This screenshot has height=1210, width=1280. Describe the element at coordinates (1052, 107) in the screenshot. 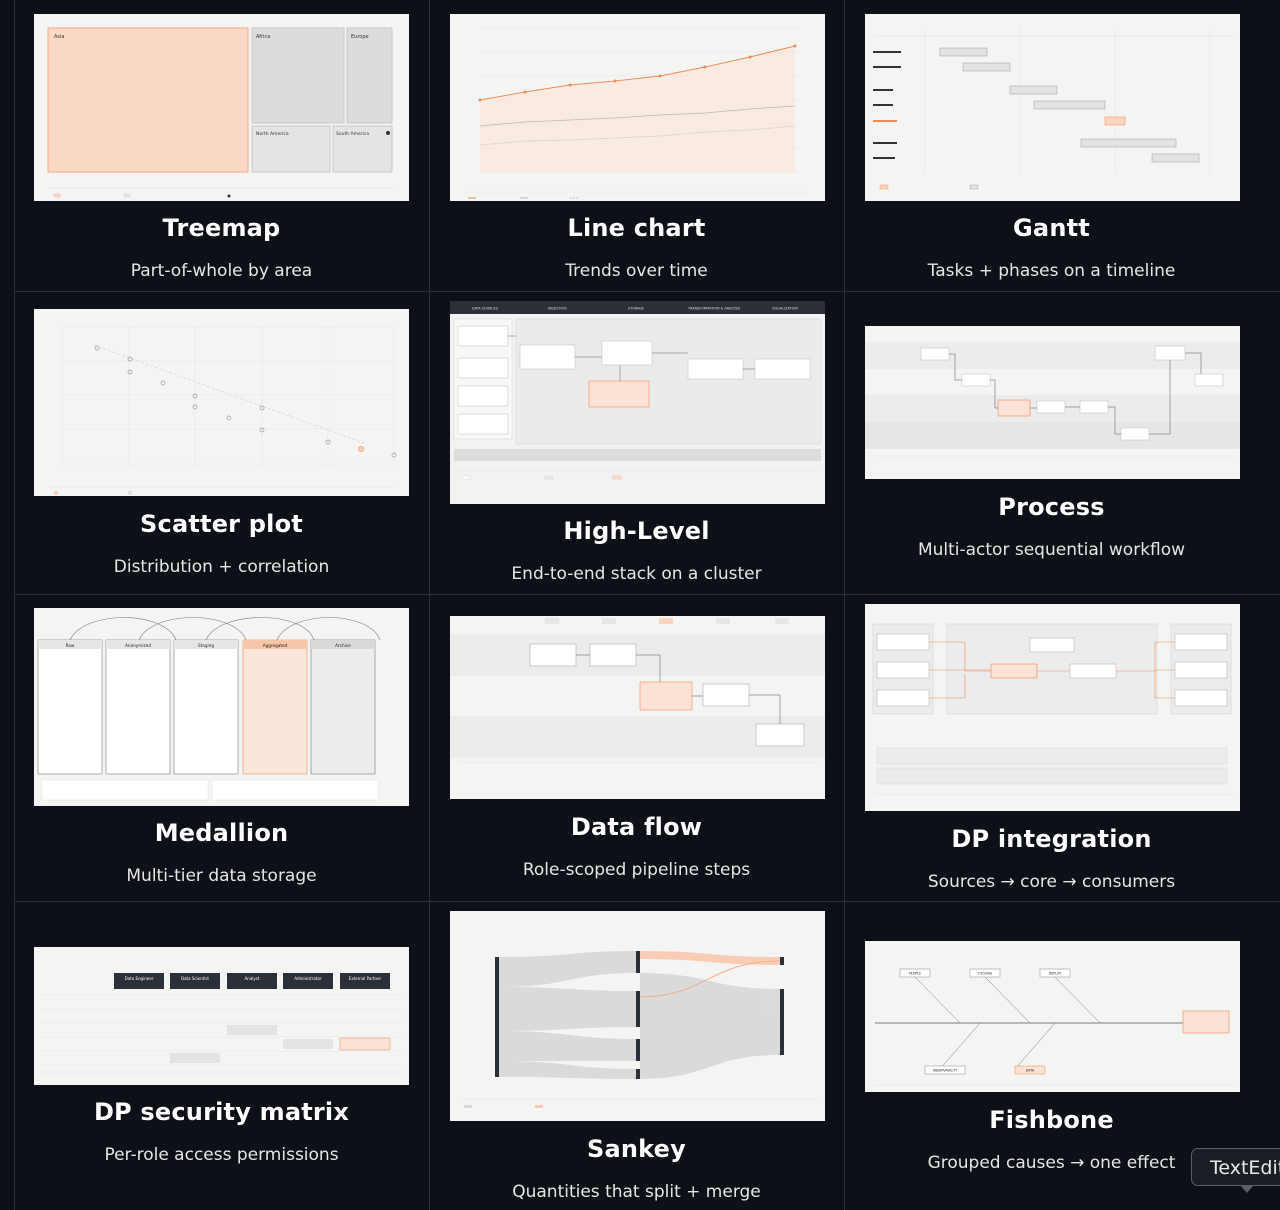

I see `gantt-thumbnail` at that location.